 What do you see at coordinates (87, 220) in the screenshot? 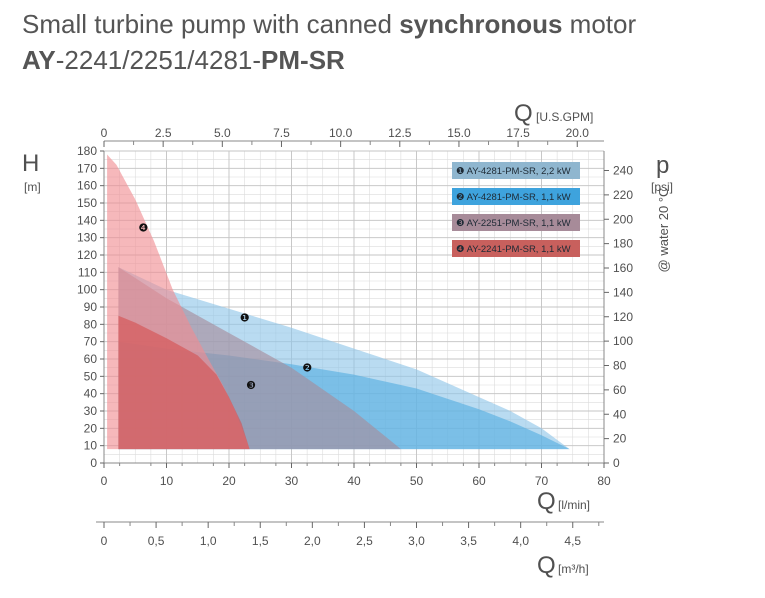
I see `left-tick-label: 140` at bounding box center [87, 220].